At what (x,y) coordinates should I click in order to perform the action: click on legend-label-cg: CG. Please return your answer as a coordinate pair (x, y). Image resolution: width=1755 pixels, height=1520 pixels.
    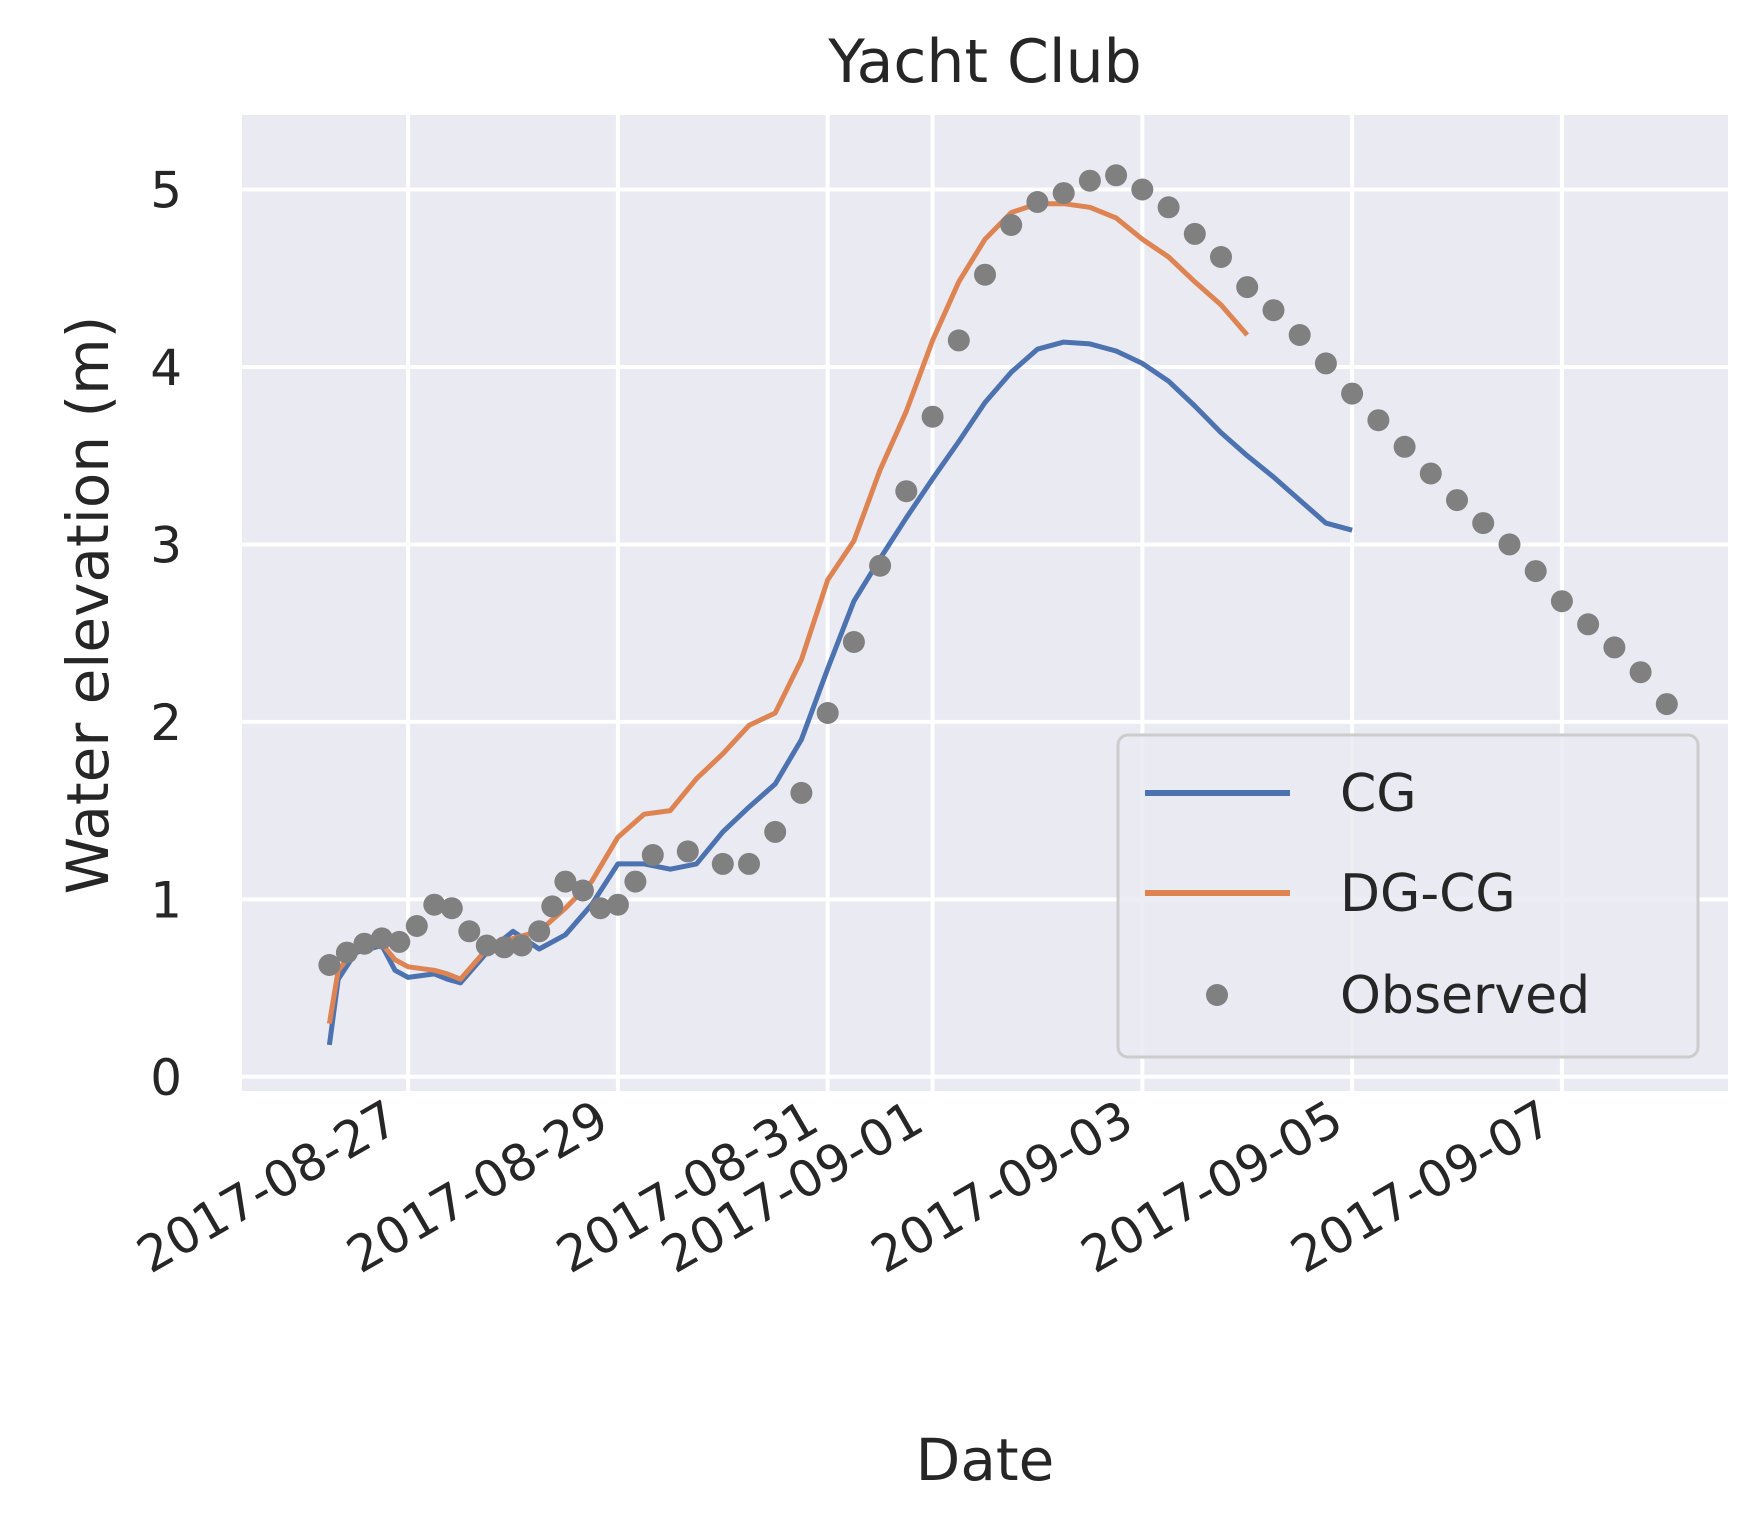
    Looking at the image, I should click on (1378, 794).